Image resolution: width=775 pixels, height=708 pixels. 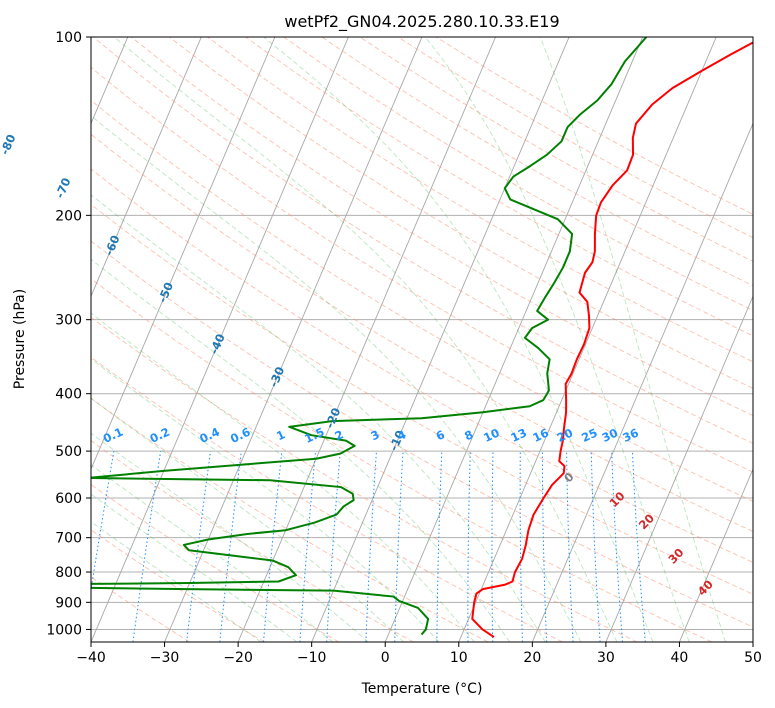 I want to click on mixing-ratio-label: 30, so click(x=610, y=435).